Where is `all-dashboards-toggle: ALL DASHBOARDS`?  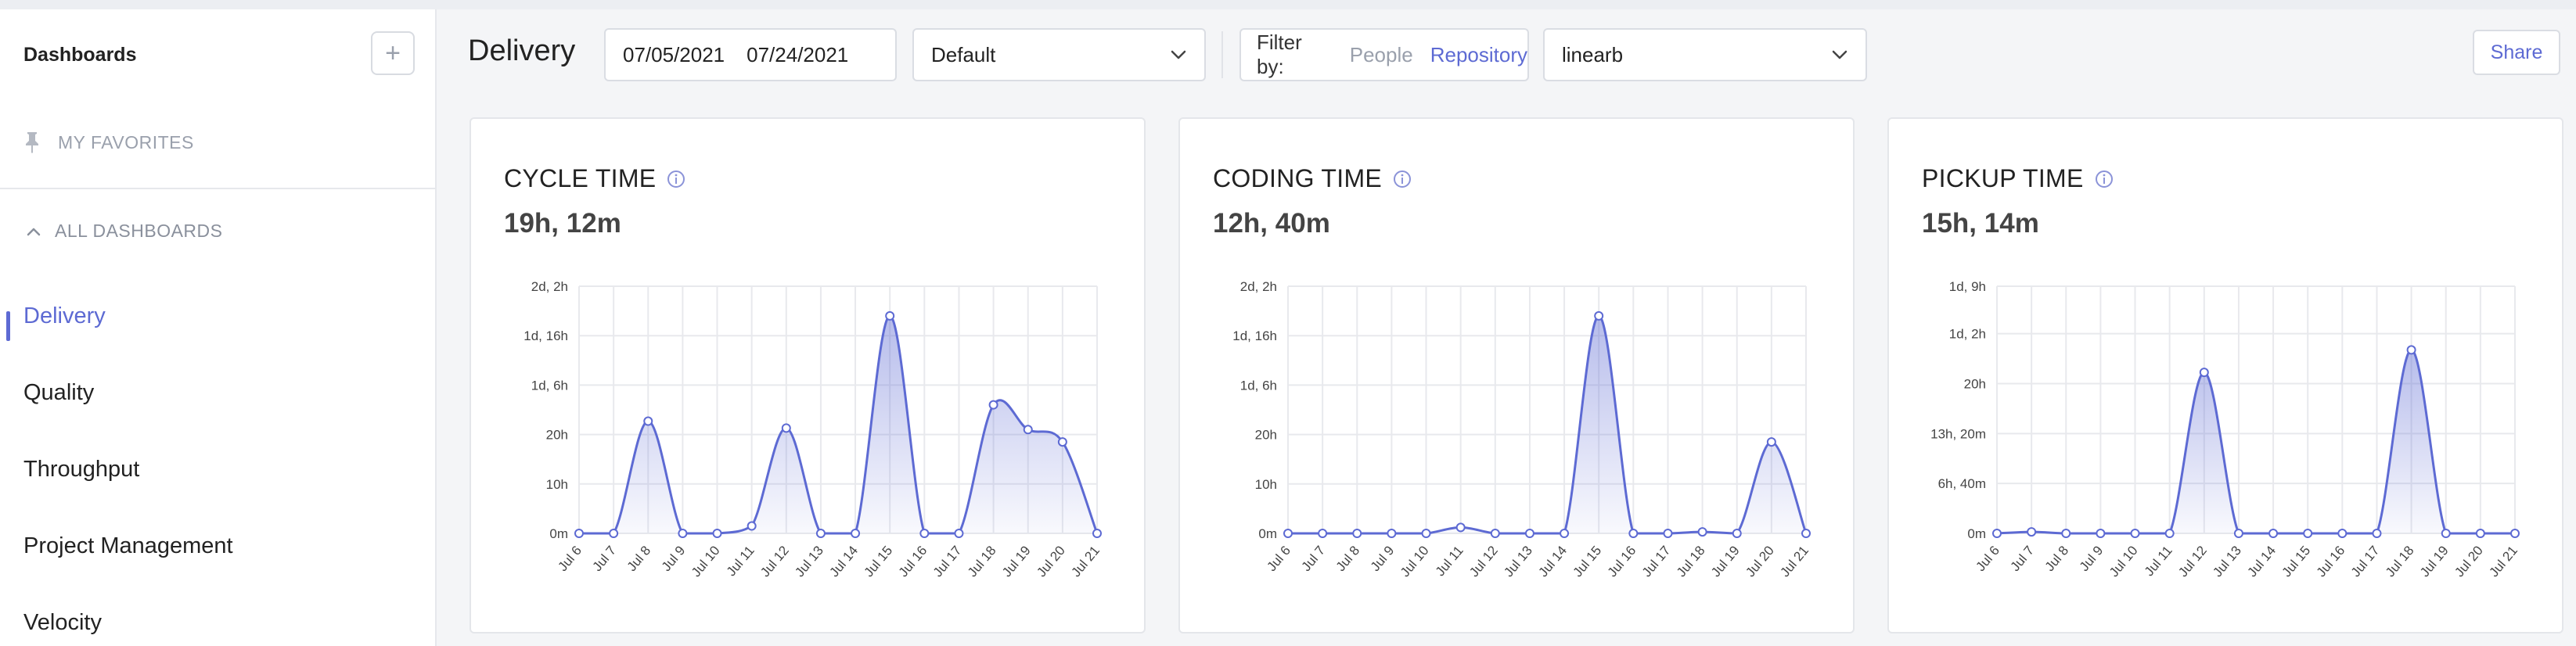 all-dashboards-toggle: ALL DASHBOARDS is located at coordinates (125, 231).